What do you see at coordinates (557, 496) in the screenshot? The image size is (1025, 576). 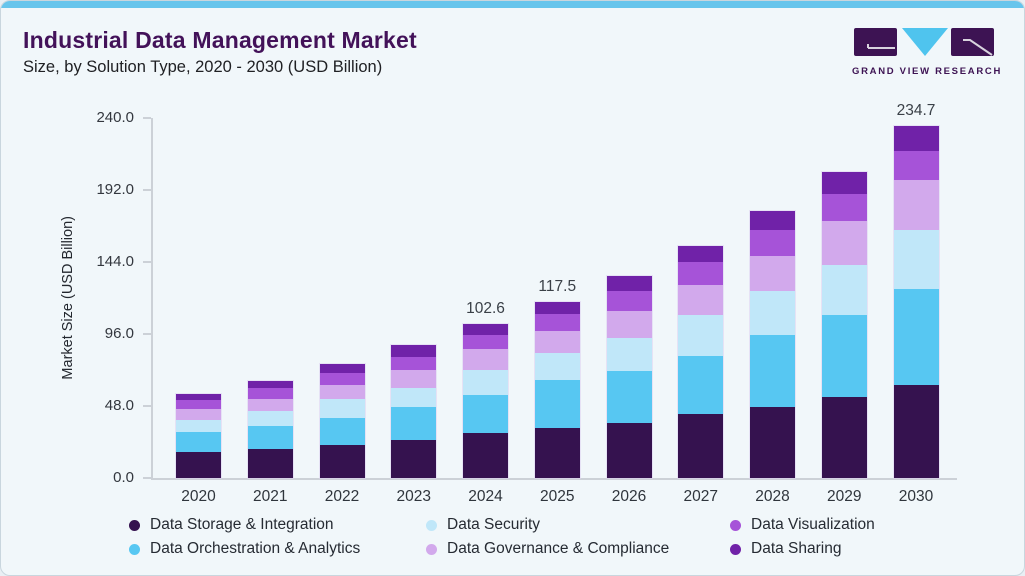 I see `x-axis-label-2025: 2025` at bounding box center [557, 496].